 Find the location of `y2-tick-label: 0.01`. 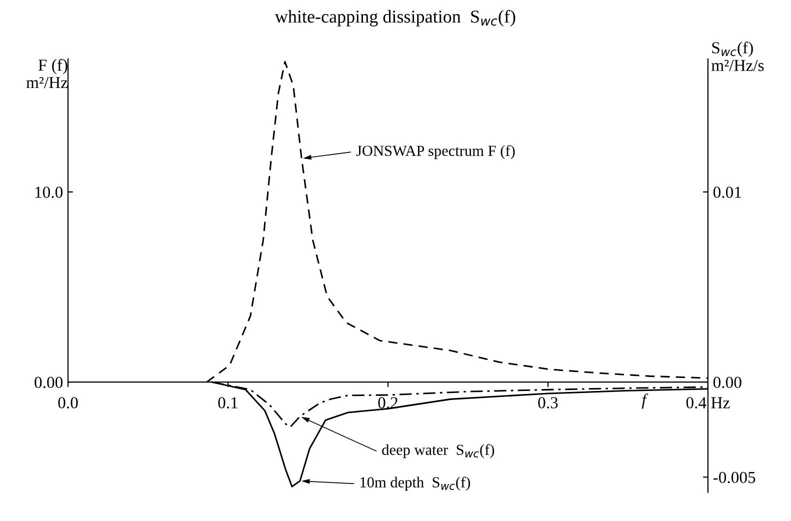

y2-tick-label: 0.01 is located at coordinates (727, 192).